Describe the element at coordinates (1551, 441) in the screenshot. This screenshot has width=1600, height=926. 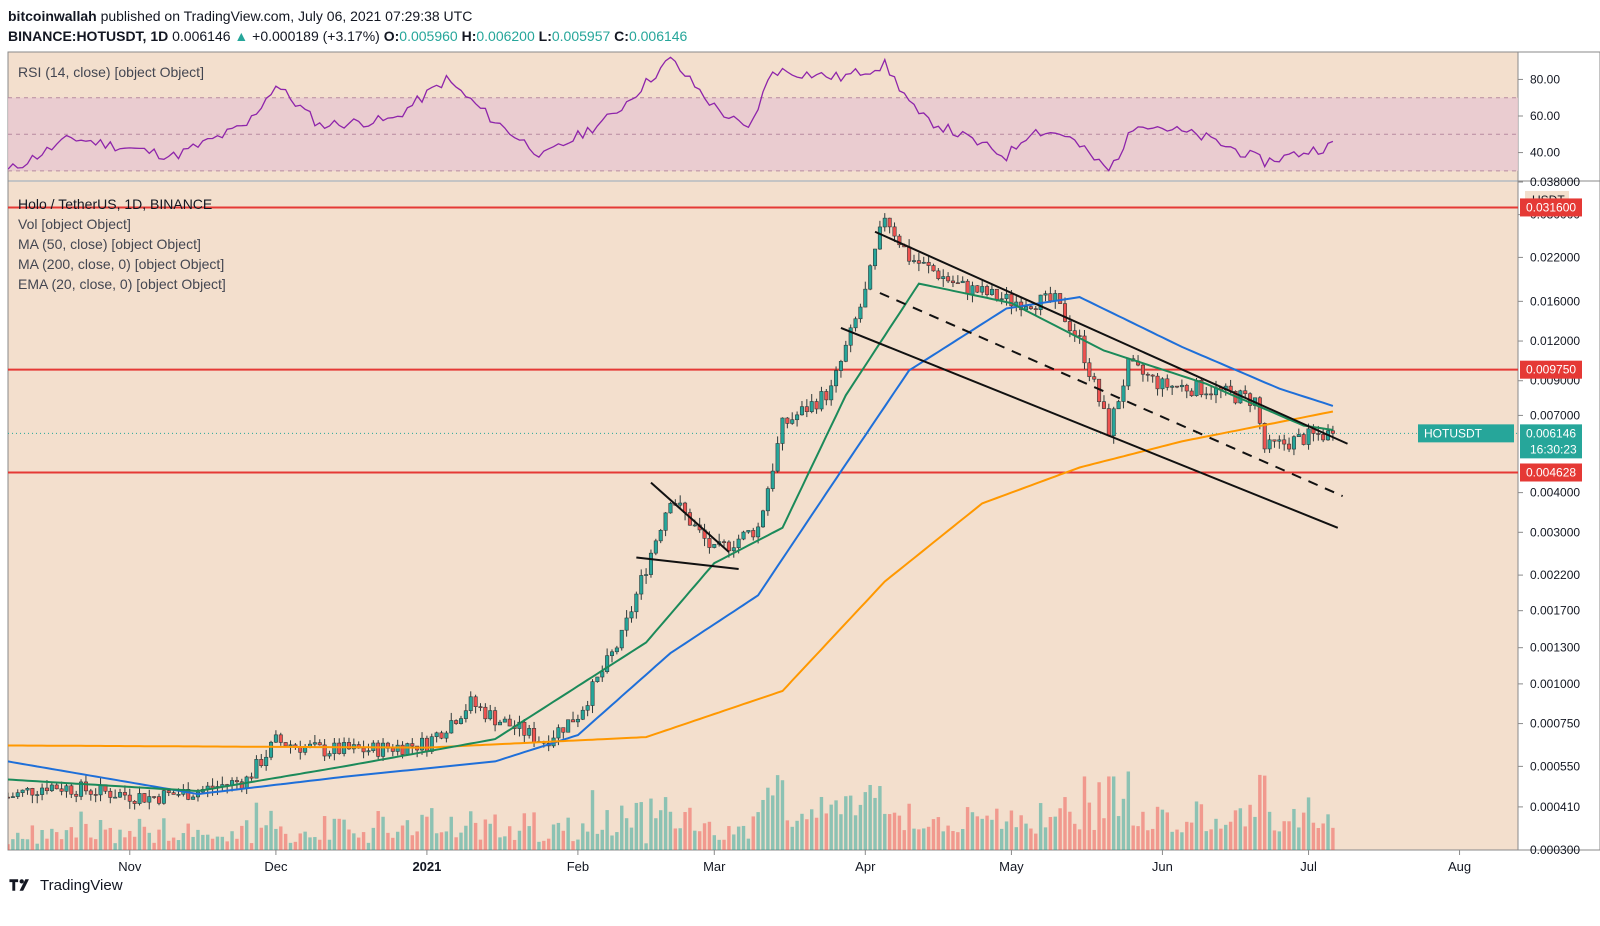
I see `current-price-tag` at that location.